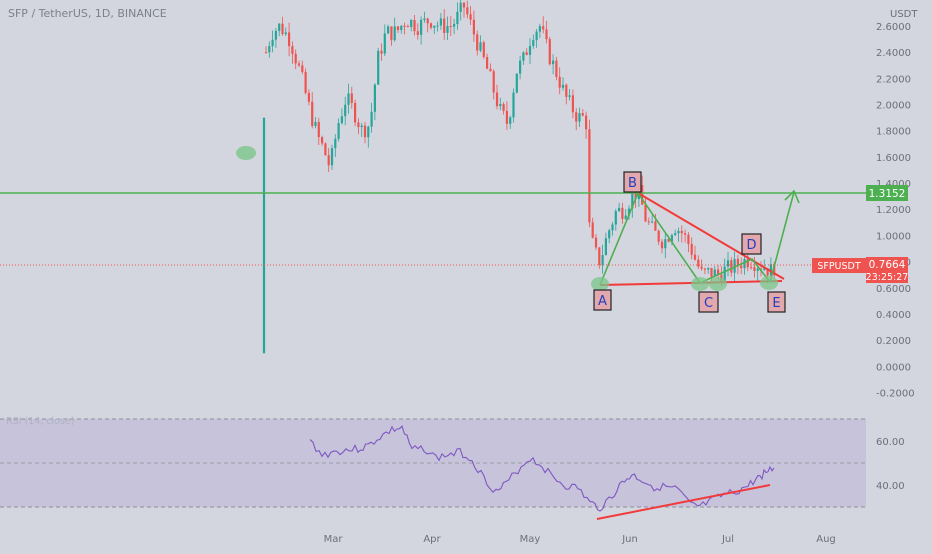 Image resolution: width=932 pixels, height=554 pixels. I want to click on pattern-label-d: D, so click(751, 244).